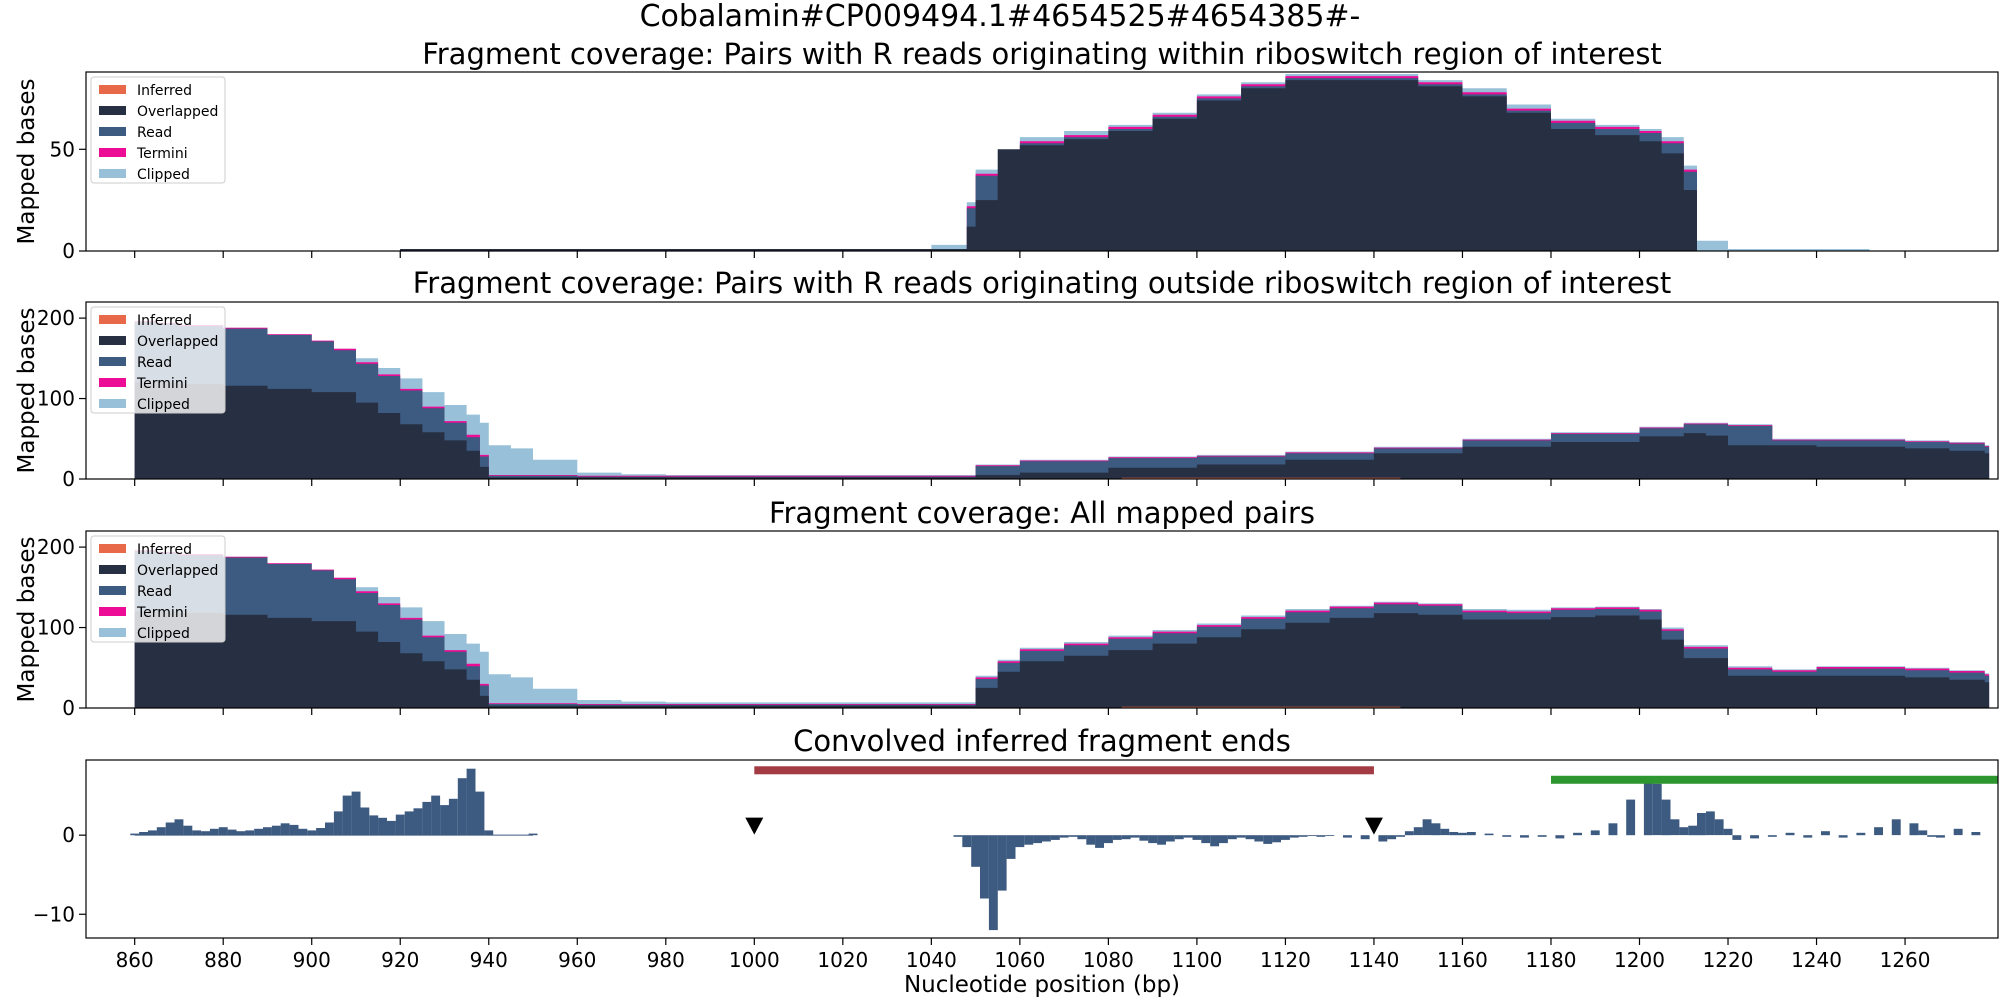  I want to click on x-axis-label: Nucleotide position (bp), so click(1042, 985).